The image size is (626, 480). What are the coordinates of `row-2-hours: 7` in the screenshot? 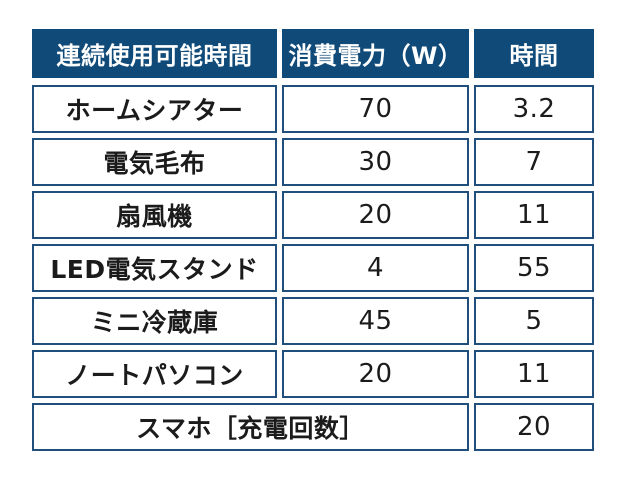 It's located at (534, 162).